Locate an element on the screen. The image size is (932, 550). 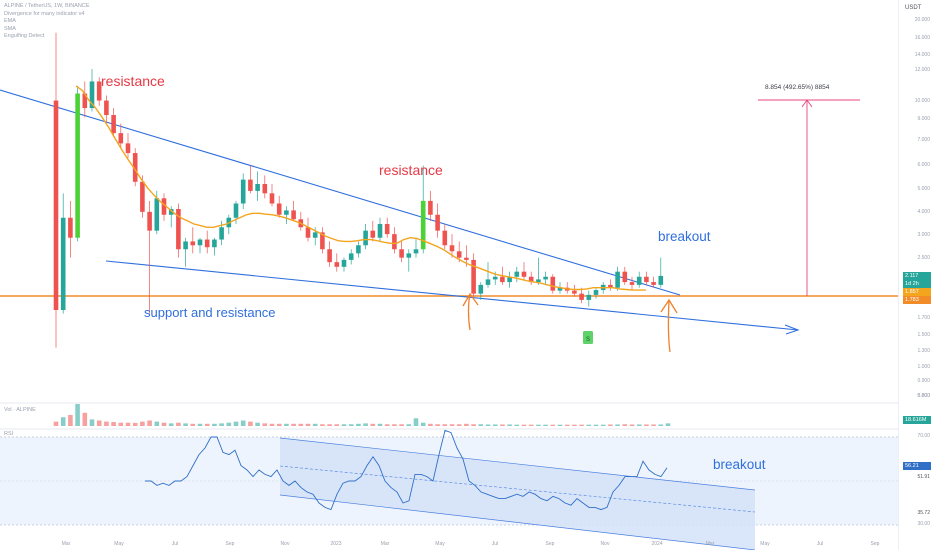
support-trendline is located at coordinates (452, 295).